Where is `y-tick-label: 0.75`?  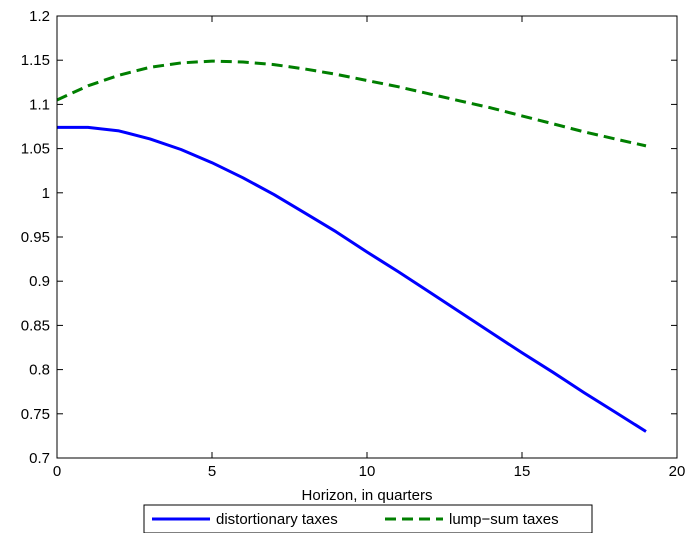
y-tick-label: 0.75 is located at coordinates (35, 414).